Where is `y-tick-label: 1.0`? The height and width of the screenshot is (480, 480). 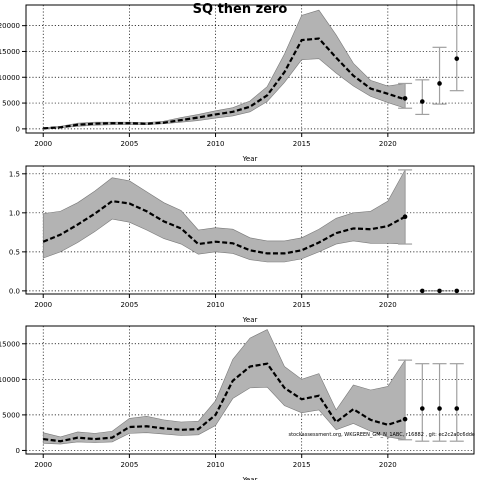
y-tick-label: 1.0 is located at coordinates (14, 213).